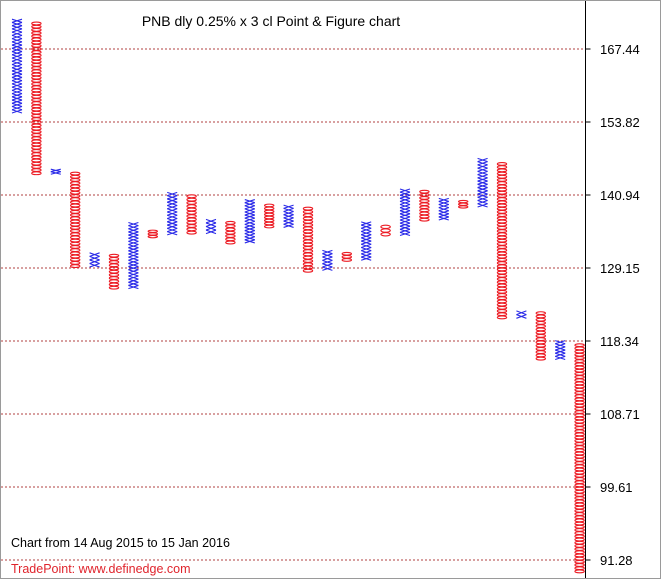 The width and height of the screenshot is (661, 579). Describe the element at coordinates (191, 214) in the screenshot. I see `o-column` at that location.